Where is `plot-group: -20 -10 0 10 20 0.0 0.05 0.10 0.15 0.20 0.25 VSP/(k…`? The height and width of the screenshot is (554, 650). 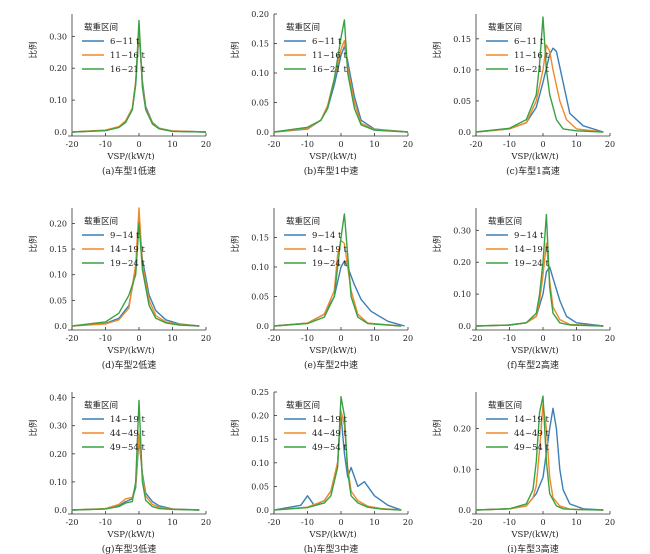
plot-group: -20 -10 0 10 20 0.0 0.05 0.10 0.15 0.20 0.25 VSP/(k… is located at coordinates (321, 471).